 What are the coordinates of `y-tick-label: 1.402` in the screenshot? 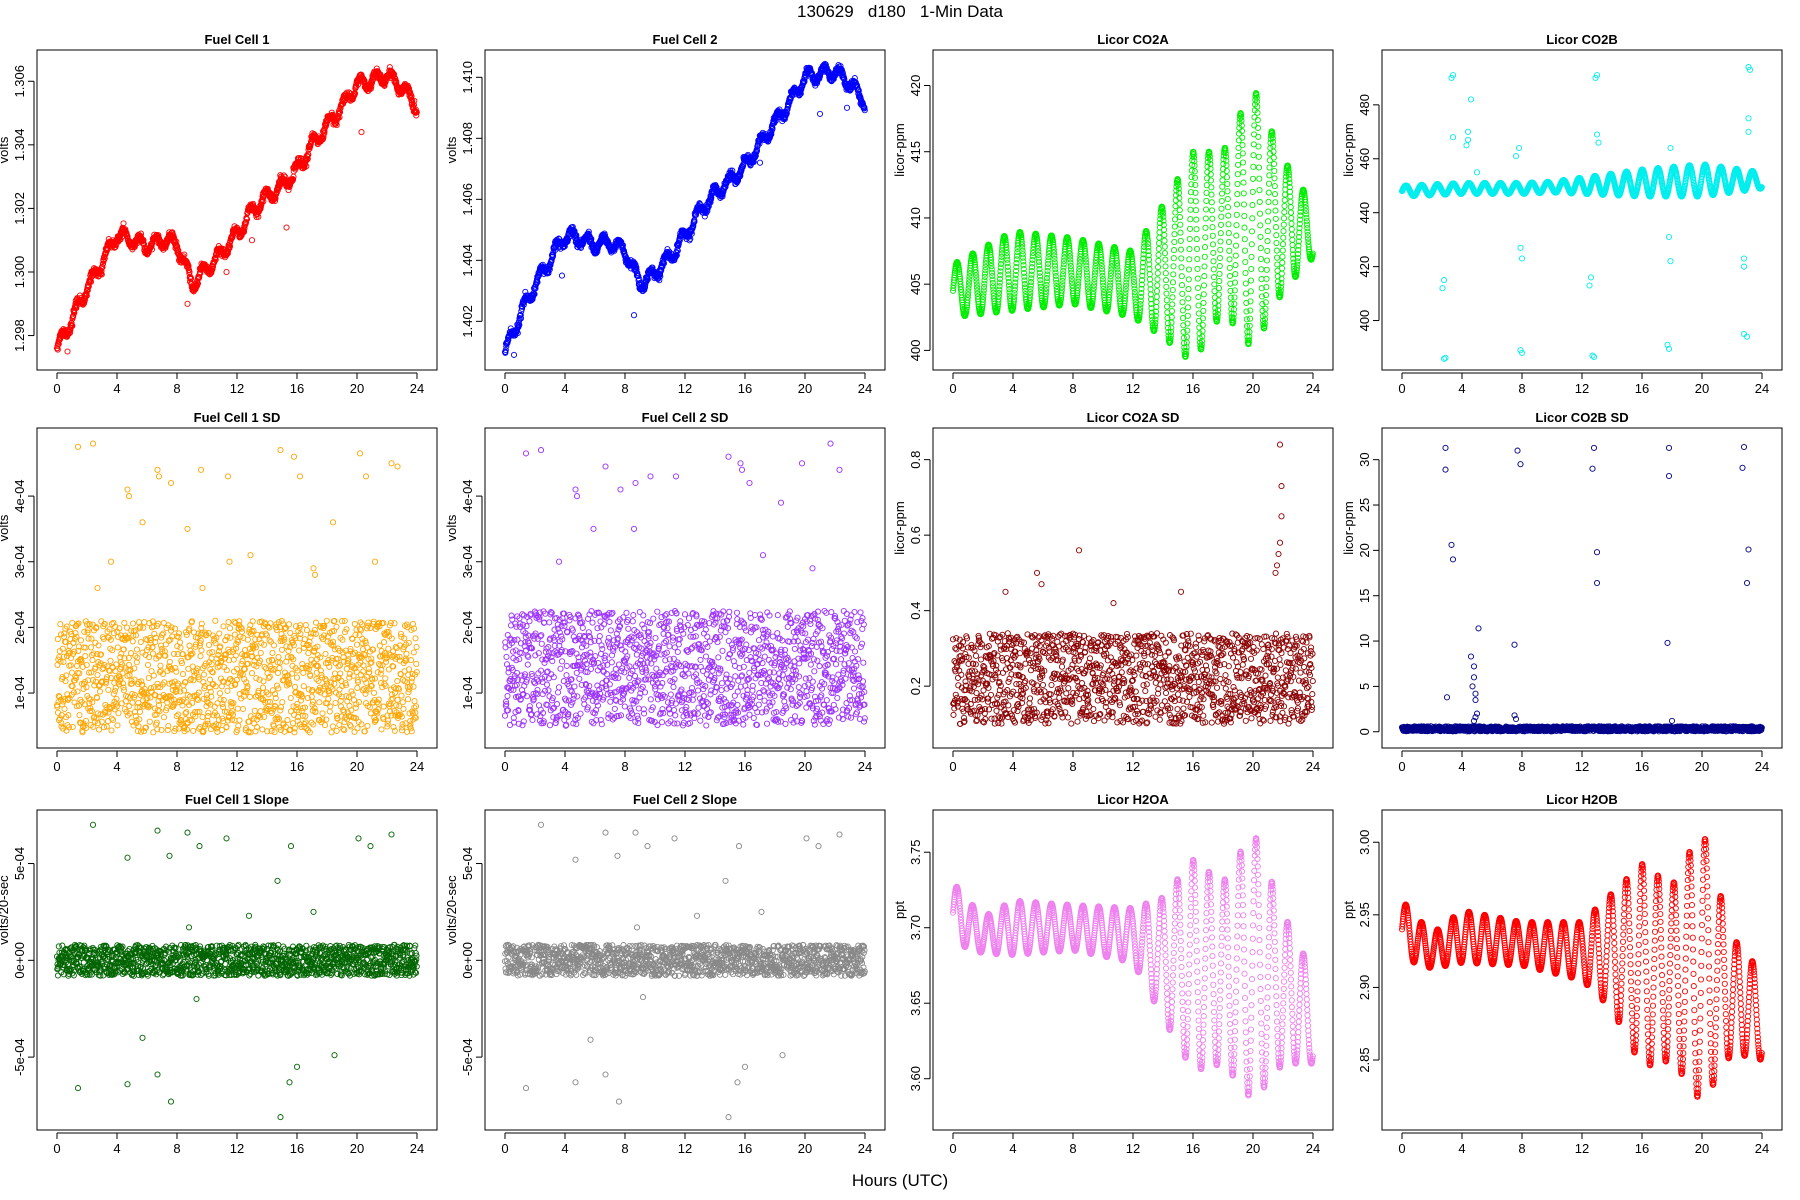 It's located at (467, 321).